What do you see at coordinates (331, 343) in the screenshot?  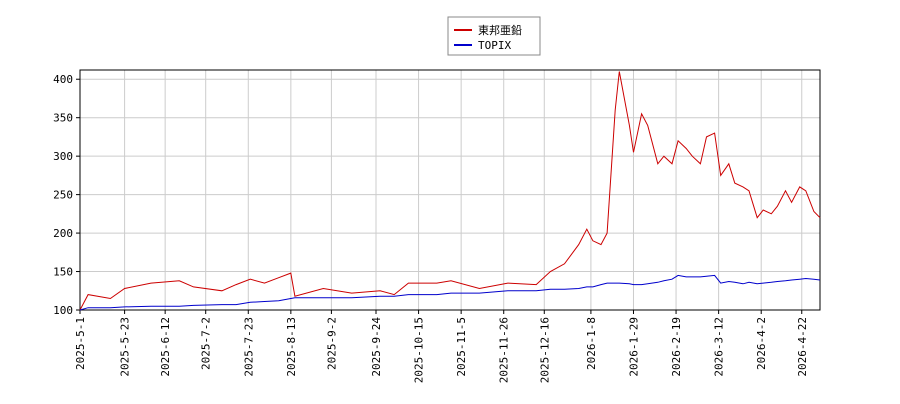 I see `x-tick-label: 2025-9-2` at bounding box center [331, 343].